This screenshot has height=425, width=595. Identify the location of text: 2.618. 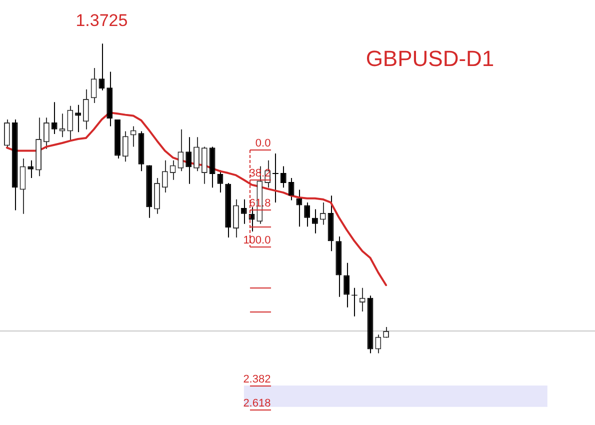
(257, 404).